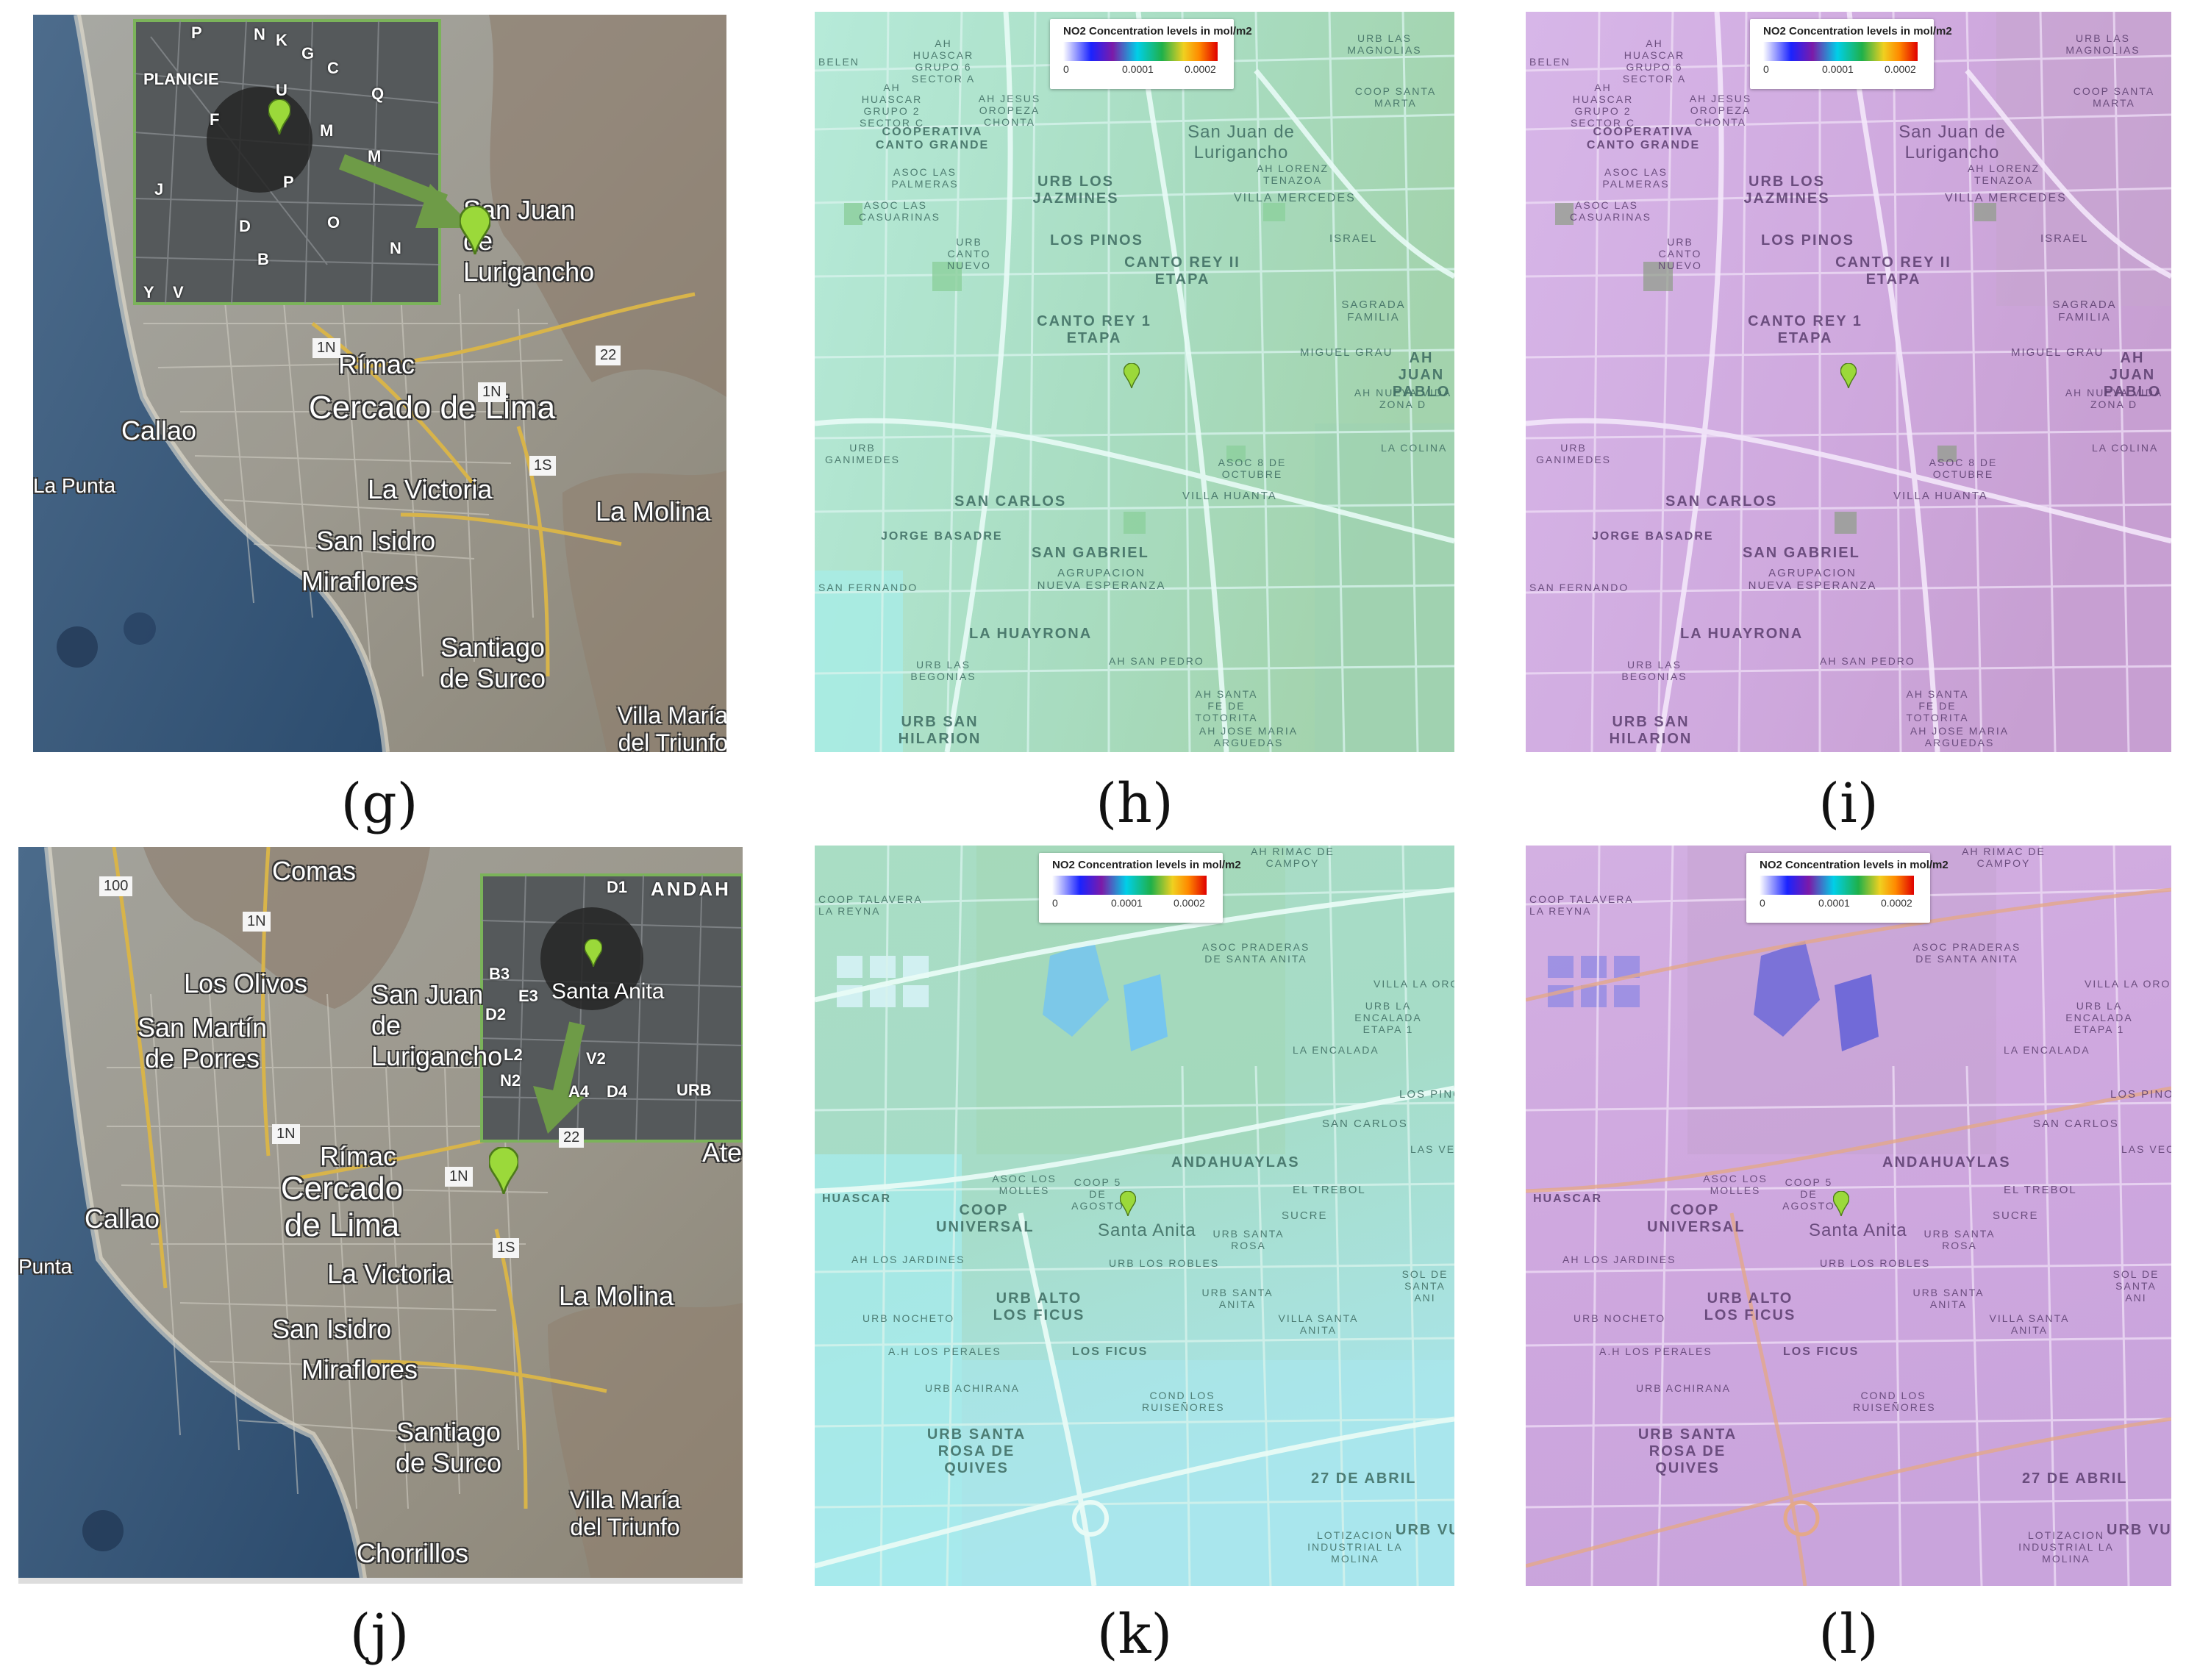 The width and height of the screenshot is (2186, 1680). Describe the element at coordinates (1336, 1050) in the screenshot. I see `map-label: LA ENCALADA` at that location.